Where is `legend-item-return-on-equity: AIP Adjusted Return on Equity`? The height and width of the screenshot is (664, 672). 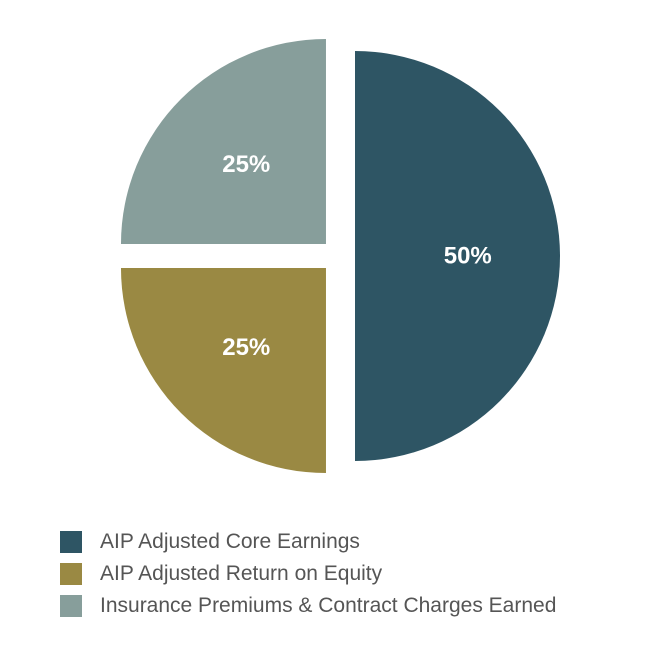
legend-item-return-on-equity: AIP Adjusted Return on Equity is located at coordinates (308, 574).